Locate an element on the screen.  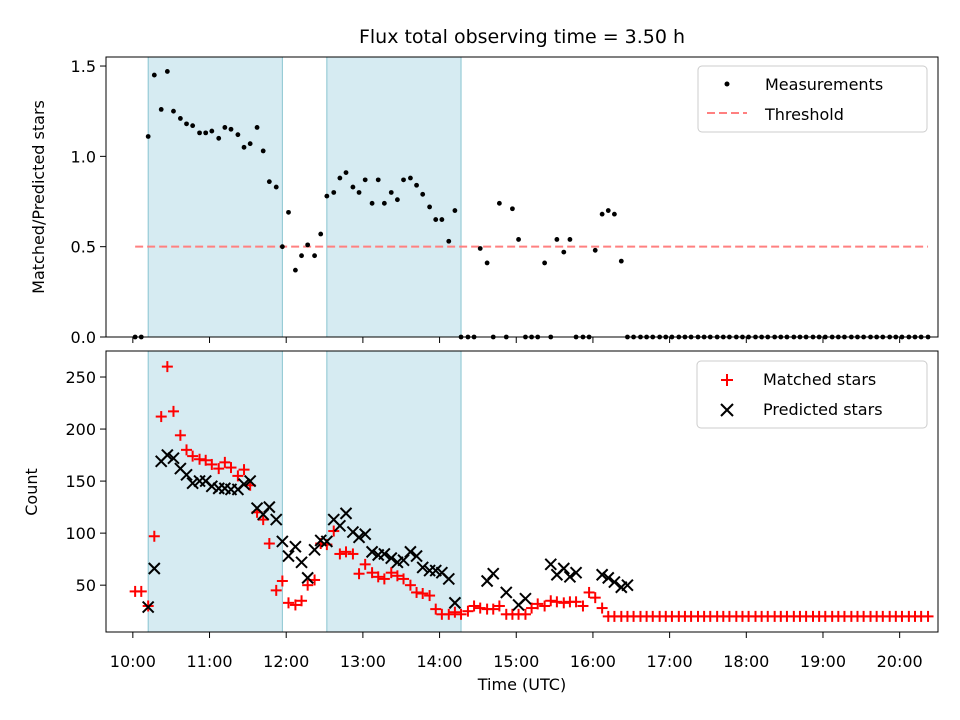
y-tick-label: 200 is located at coordinates (80, 429).